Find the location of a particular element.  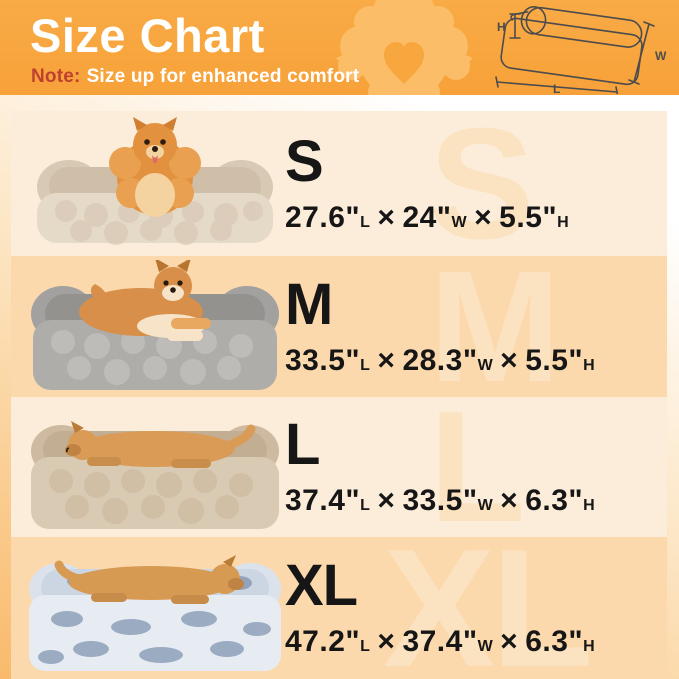

length-value: 37.4" is located at coordinates (323, 500).